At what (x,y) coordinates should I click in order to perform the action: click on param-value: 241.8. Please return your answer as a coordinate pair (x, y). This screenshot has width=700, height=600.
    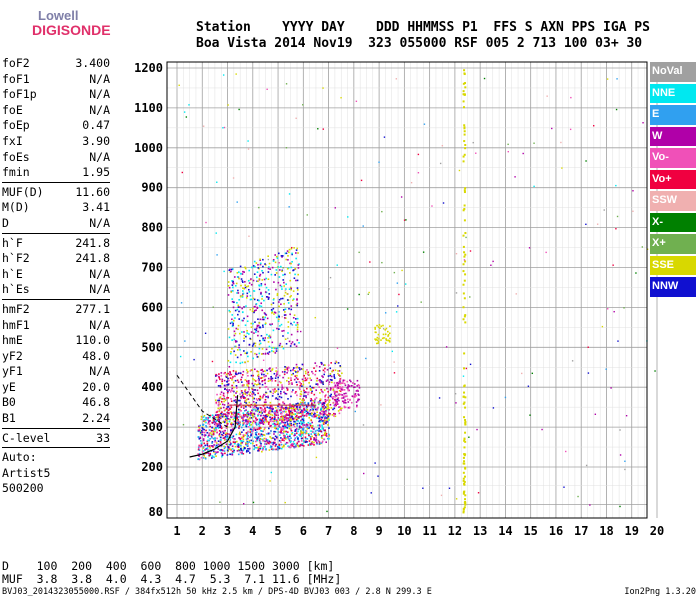
    Looking at the image, I should click on (92, 258).